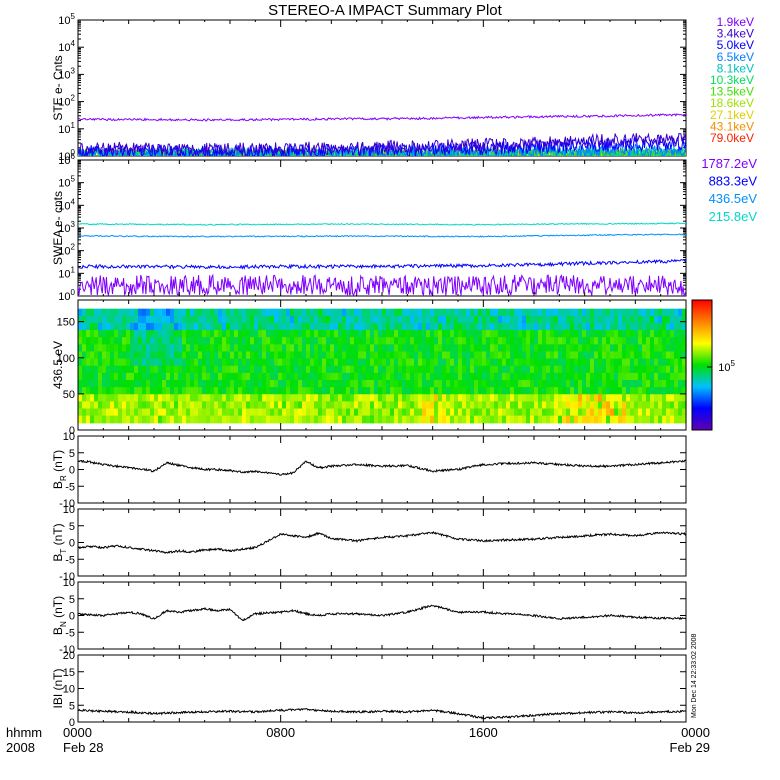 Image resolution: width=780 pixels, height=780 pixels. What do you see at coordinates (735, 57) in the screenshot?
I see `legend-entry-ste: 6.5keV` at bounding box center [735, 57].